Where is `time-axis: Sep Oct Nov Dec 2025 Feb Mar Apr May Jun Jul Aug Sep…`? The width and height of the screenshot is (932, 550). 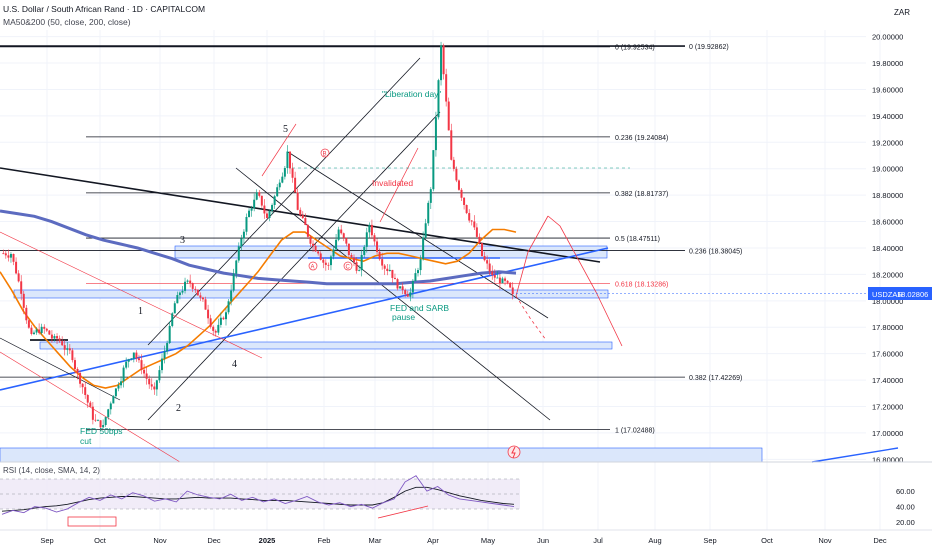 time-axis: Sep Oct Nov Dec 2025 Feb Mar Apr May Jun Jul Aug Sep… is located at coordinates (463, 540).